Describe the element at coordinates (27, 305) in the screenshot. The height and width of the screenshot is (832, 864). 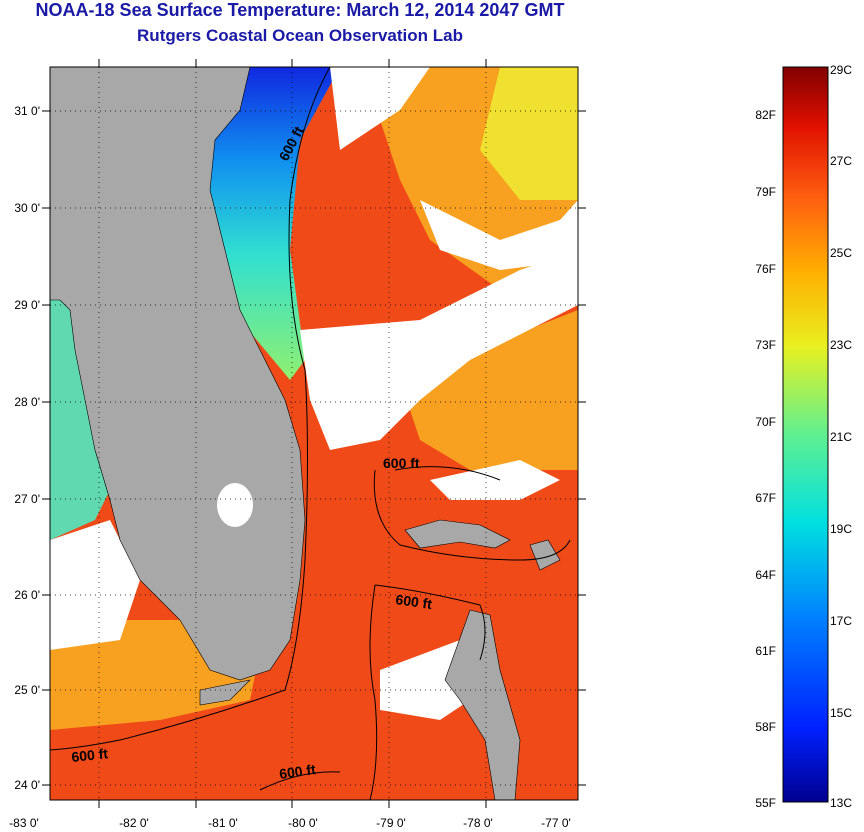
I see `lat-label: 29 0'` at that location.